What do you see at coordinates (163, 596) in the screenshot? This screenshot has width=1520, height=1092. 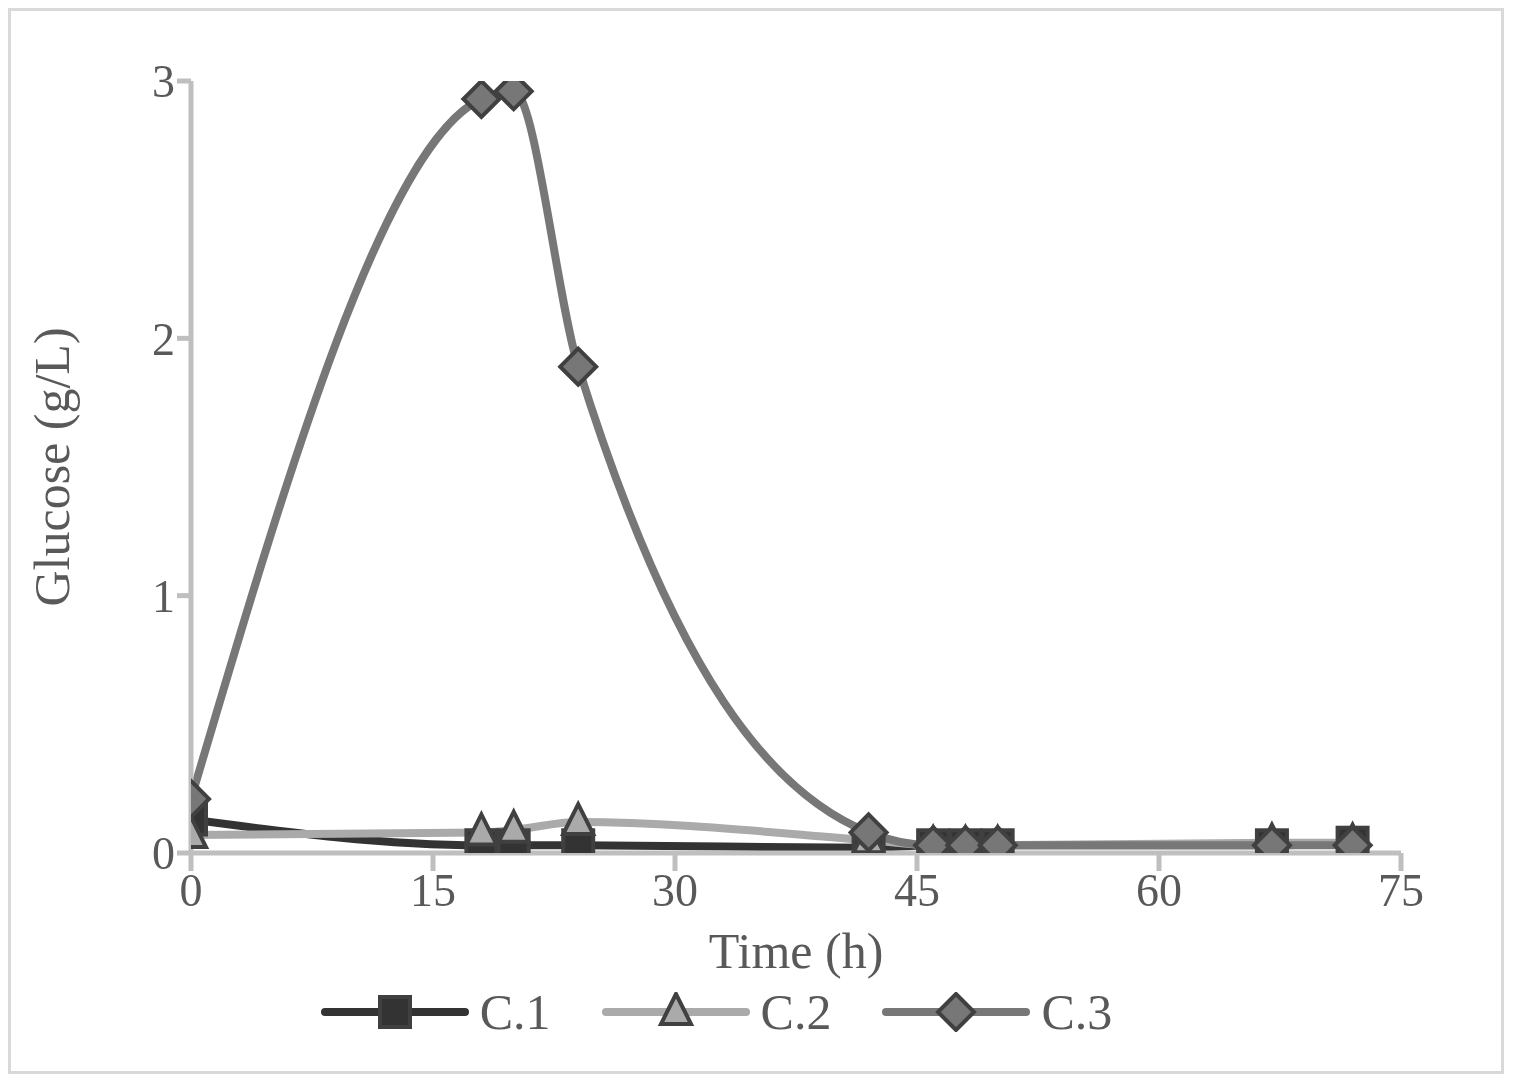 I see `y-tick-label: 1` at bounding box center [163, 596].